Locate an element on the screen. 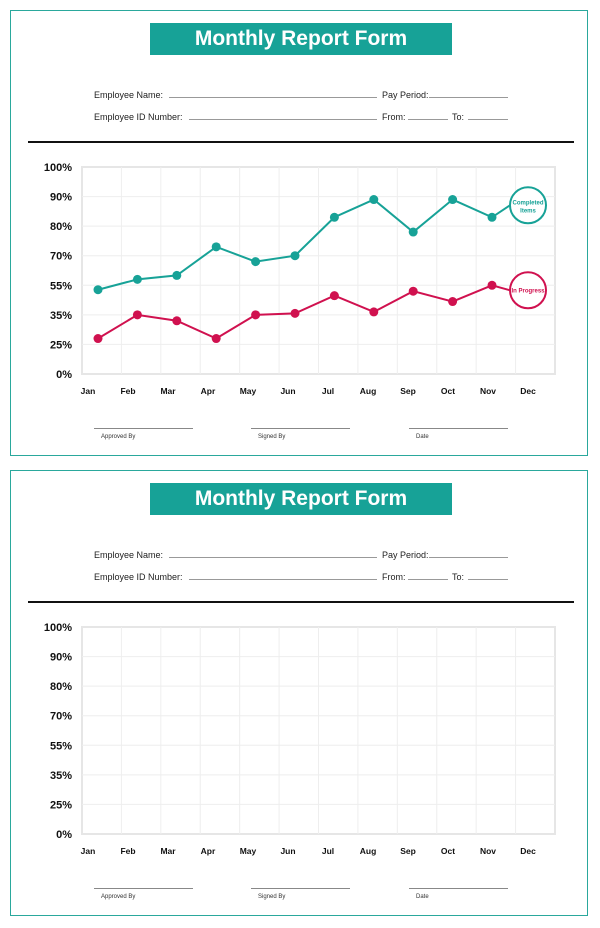 This screenshot has width=600, height=928. series-label-circle is located at coordinates (528, 290).